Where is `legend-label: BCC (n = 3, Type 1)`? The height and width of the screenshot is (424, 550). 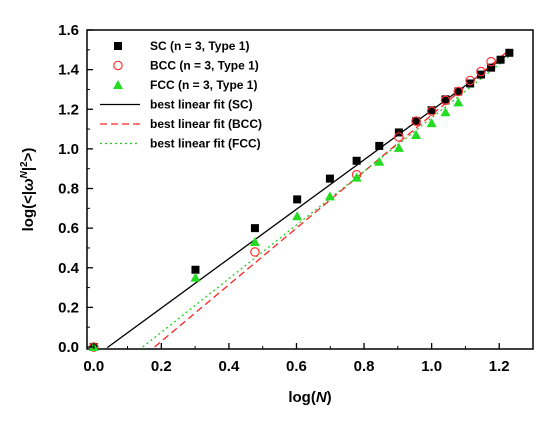 legend-label: BCC (n = 3, Type 1) is located at coordinates (204, 66).